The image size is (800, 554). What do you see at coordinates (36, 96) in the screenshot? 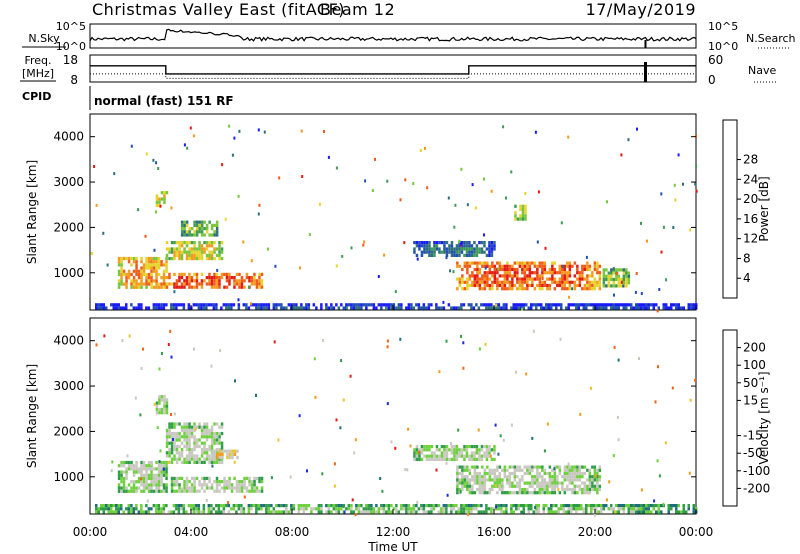
I see `cpid-label: CPID` at bounding box center [36, 96].